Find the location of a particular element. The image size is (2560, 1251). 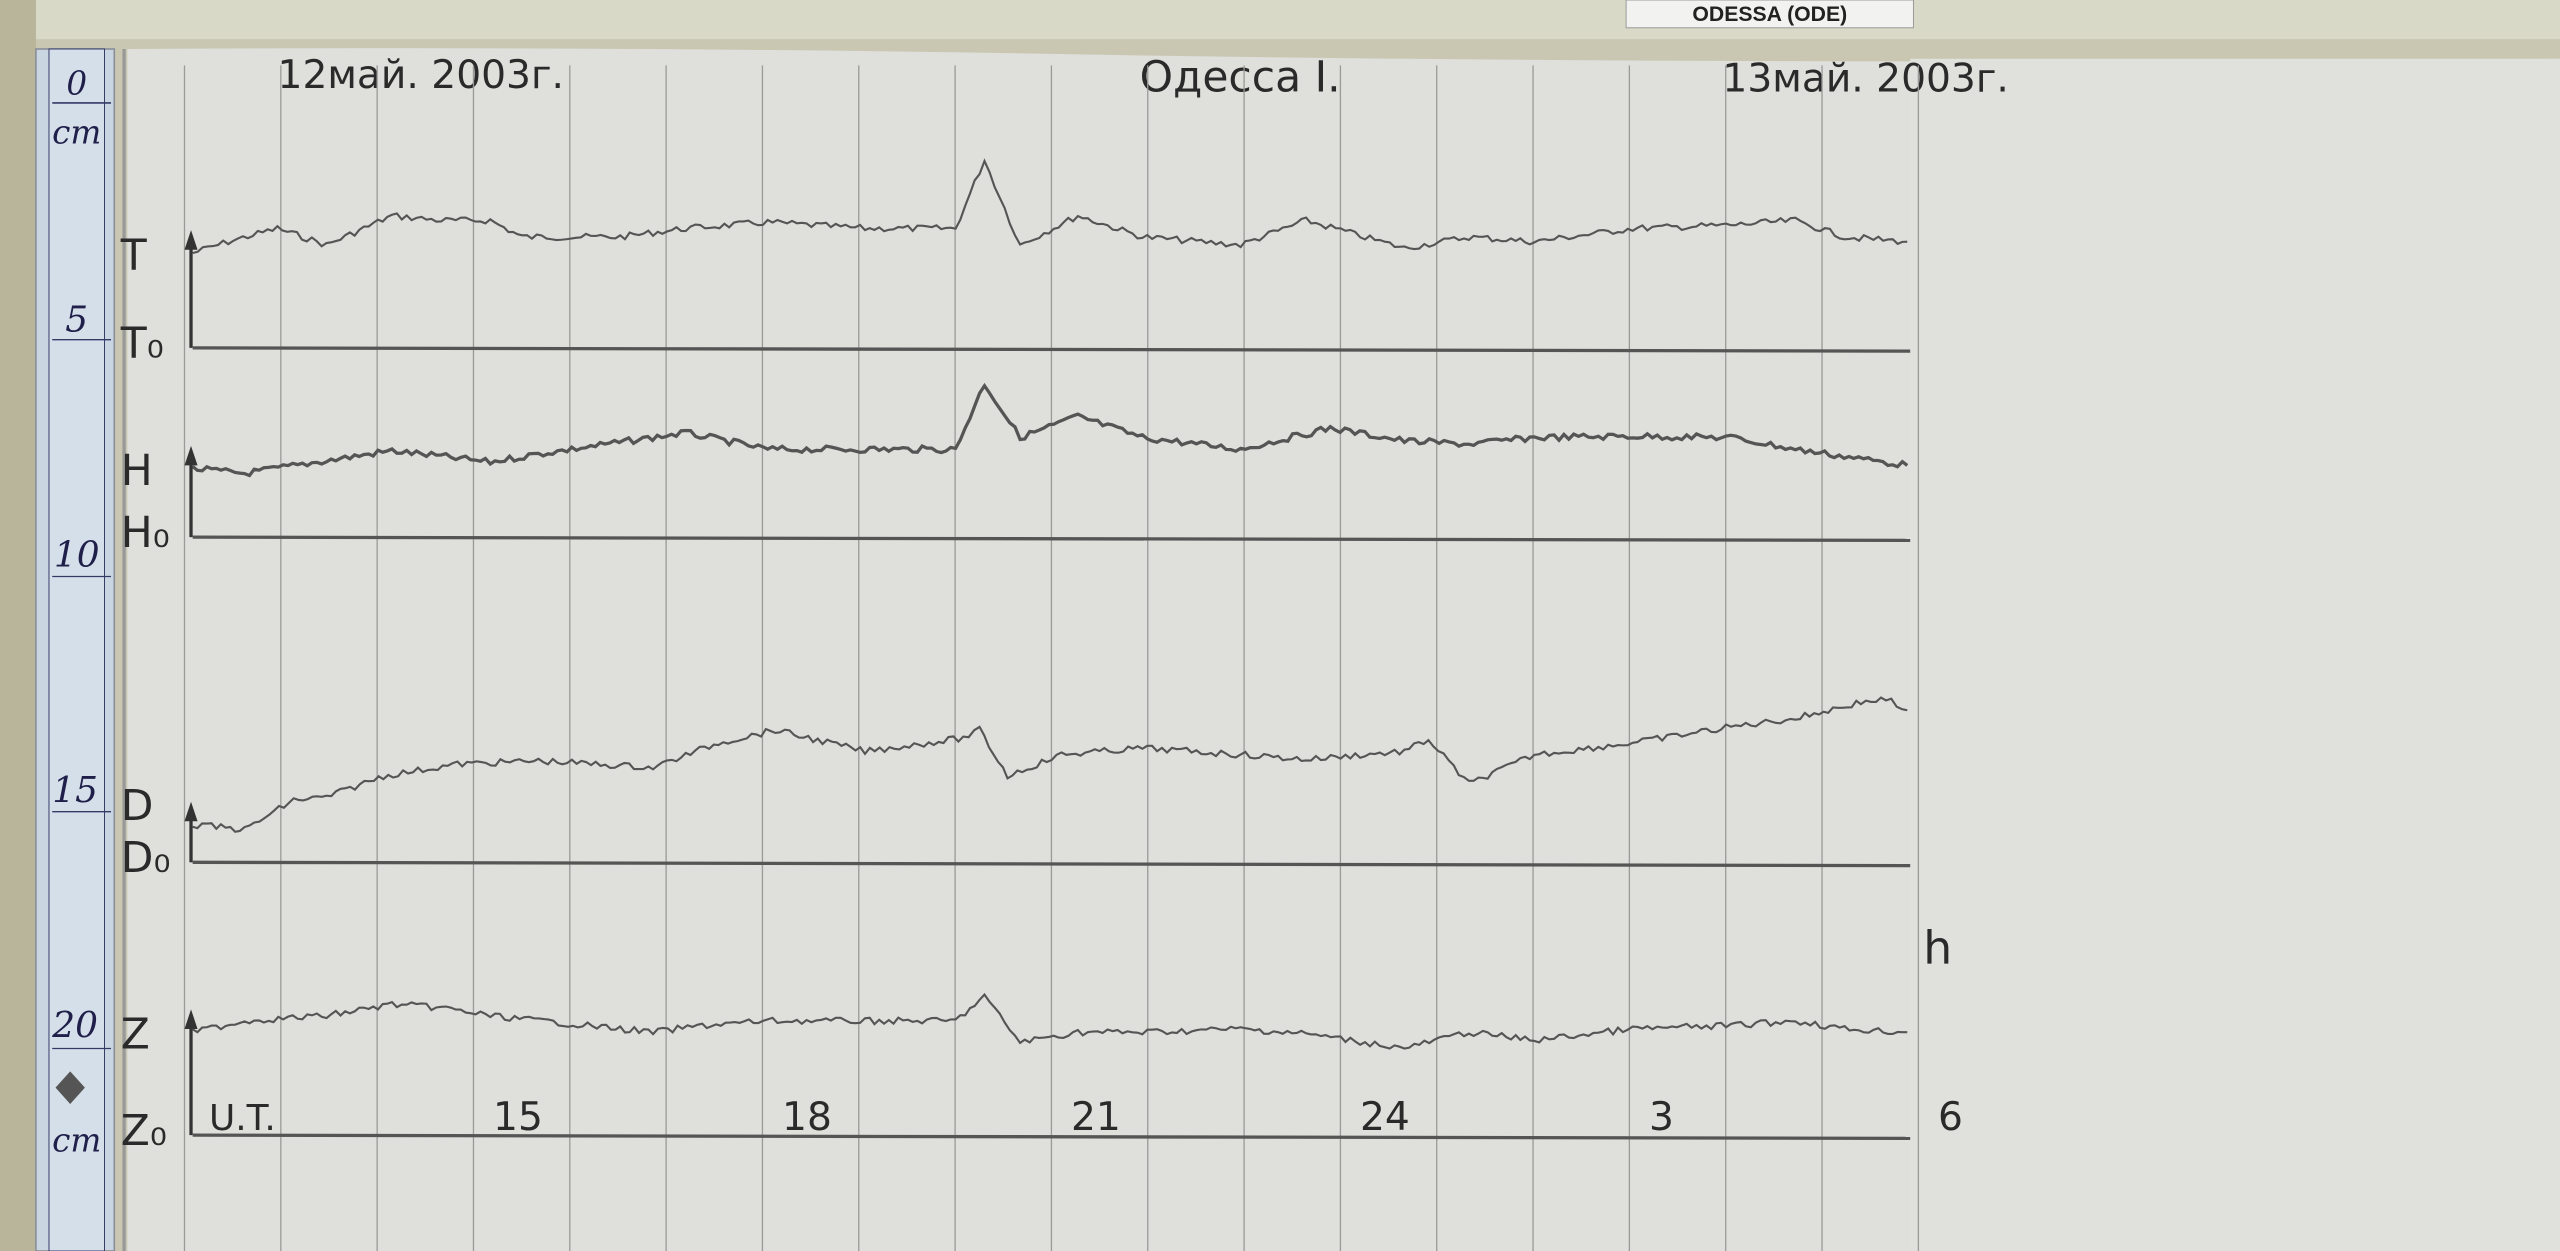

x-tick-labels: U.T. h 15 18 21 24 3 6 is located at coordinates (1086, 1031).